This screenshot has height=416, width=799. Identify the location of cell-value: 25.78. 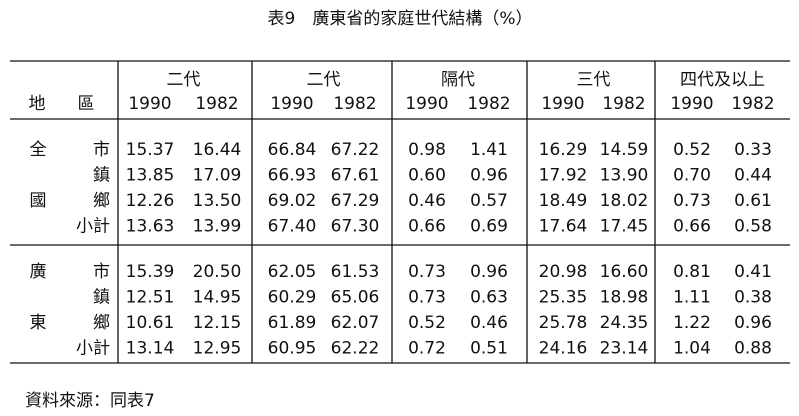
(563, 323).